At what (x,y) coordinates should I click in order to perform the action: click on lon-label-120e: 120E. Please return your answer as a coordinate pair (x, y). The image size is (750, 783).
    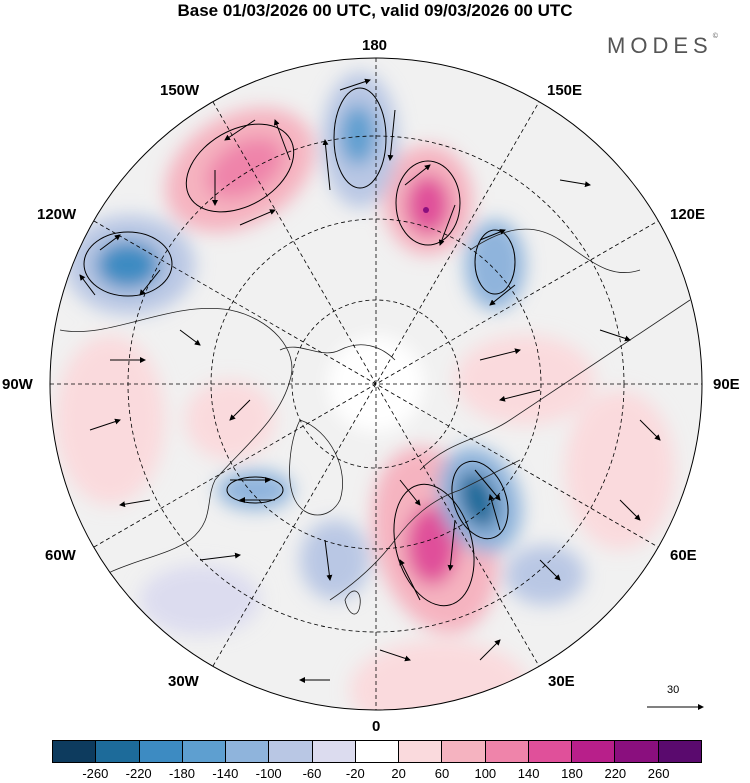
    Looking at the image, I should click on (688, 214).